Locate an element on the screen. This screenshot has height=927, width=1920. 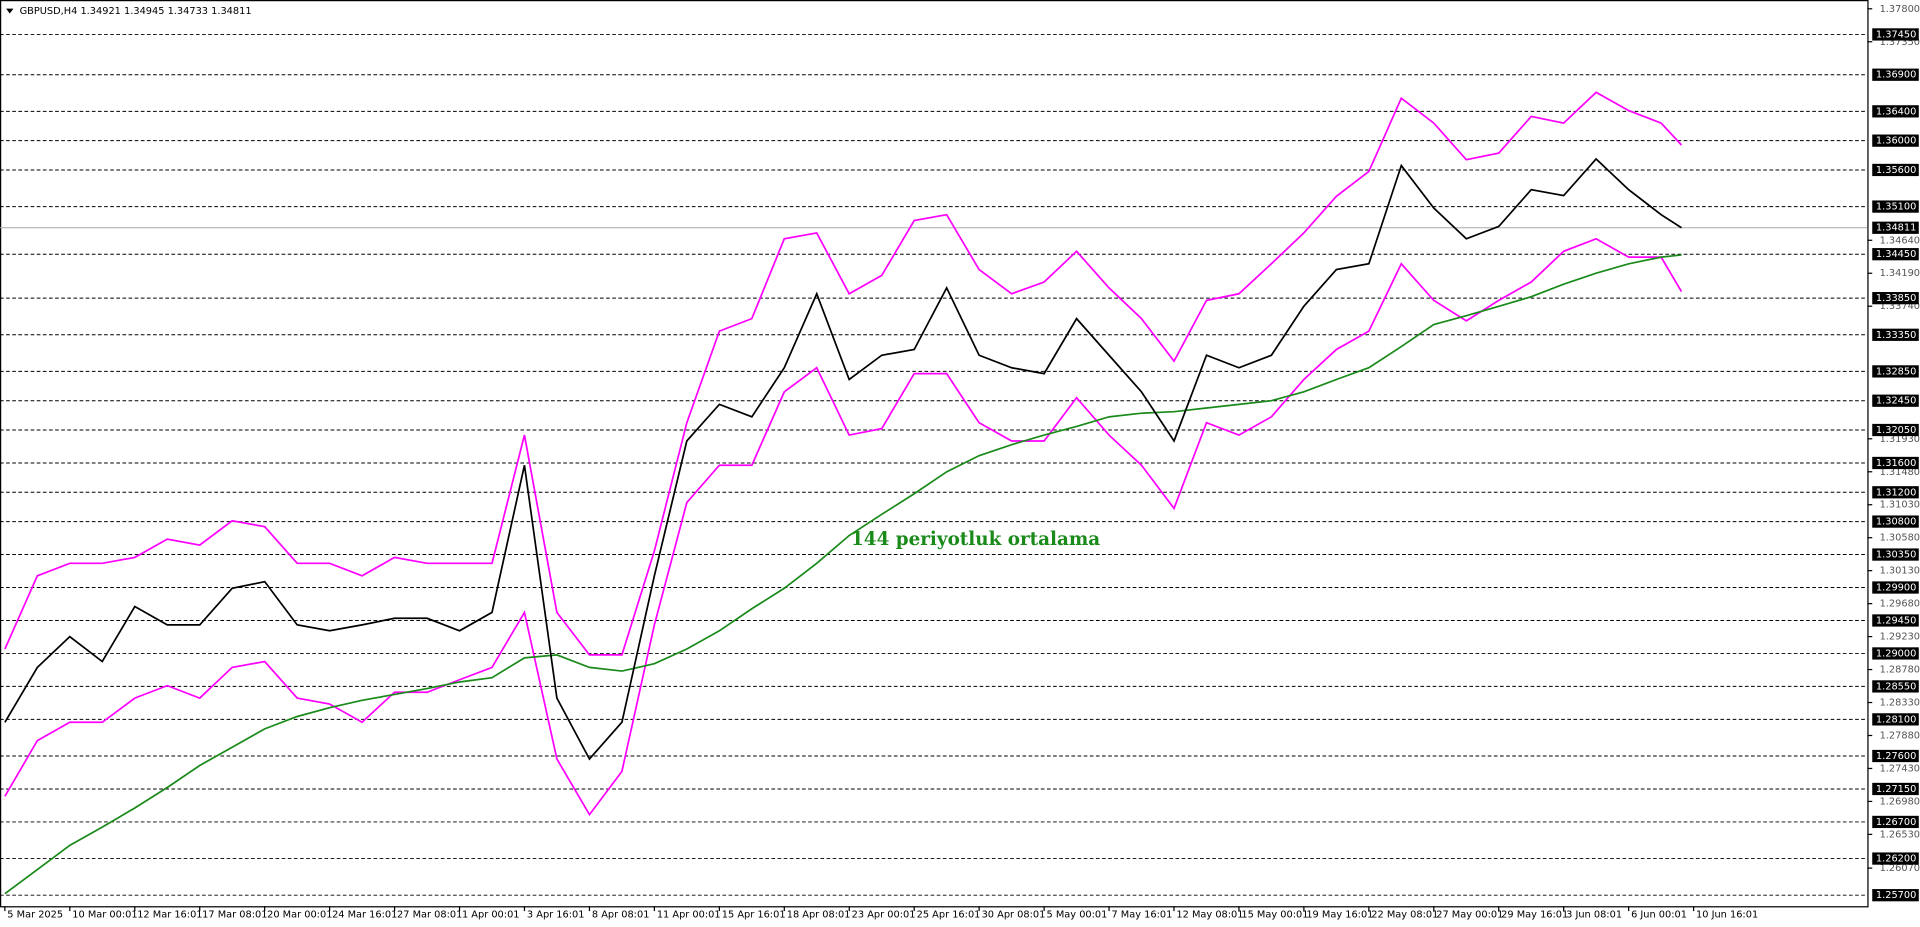
level-label: 1.33850 is located at coordinates (1896, 298).